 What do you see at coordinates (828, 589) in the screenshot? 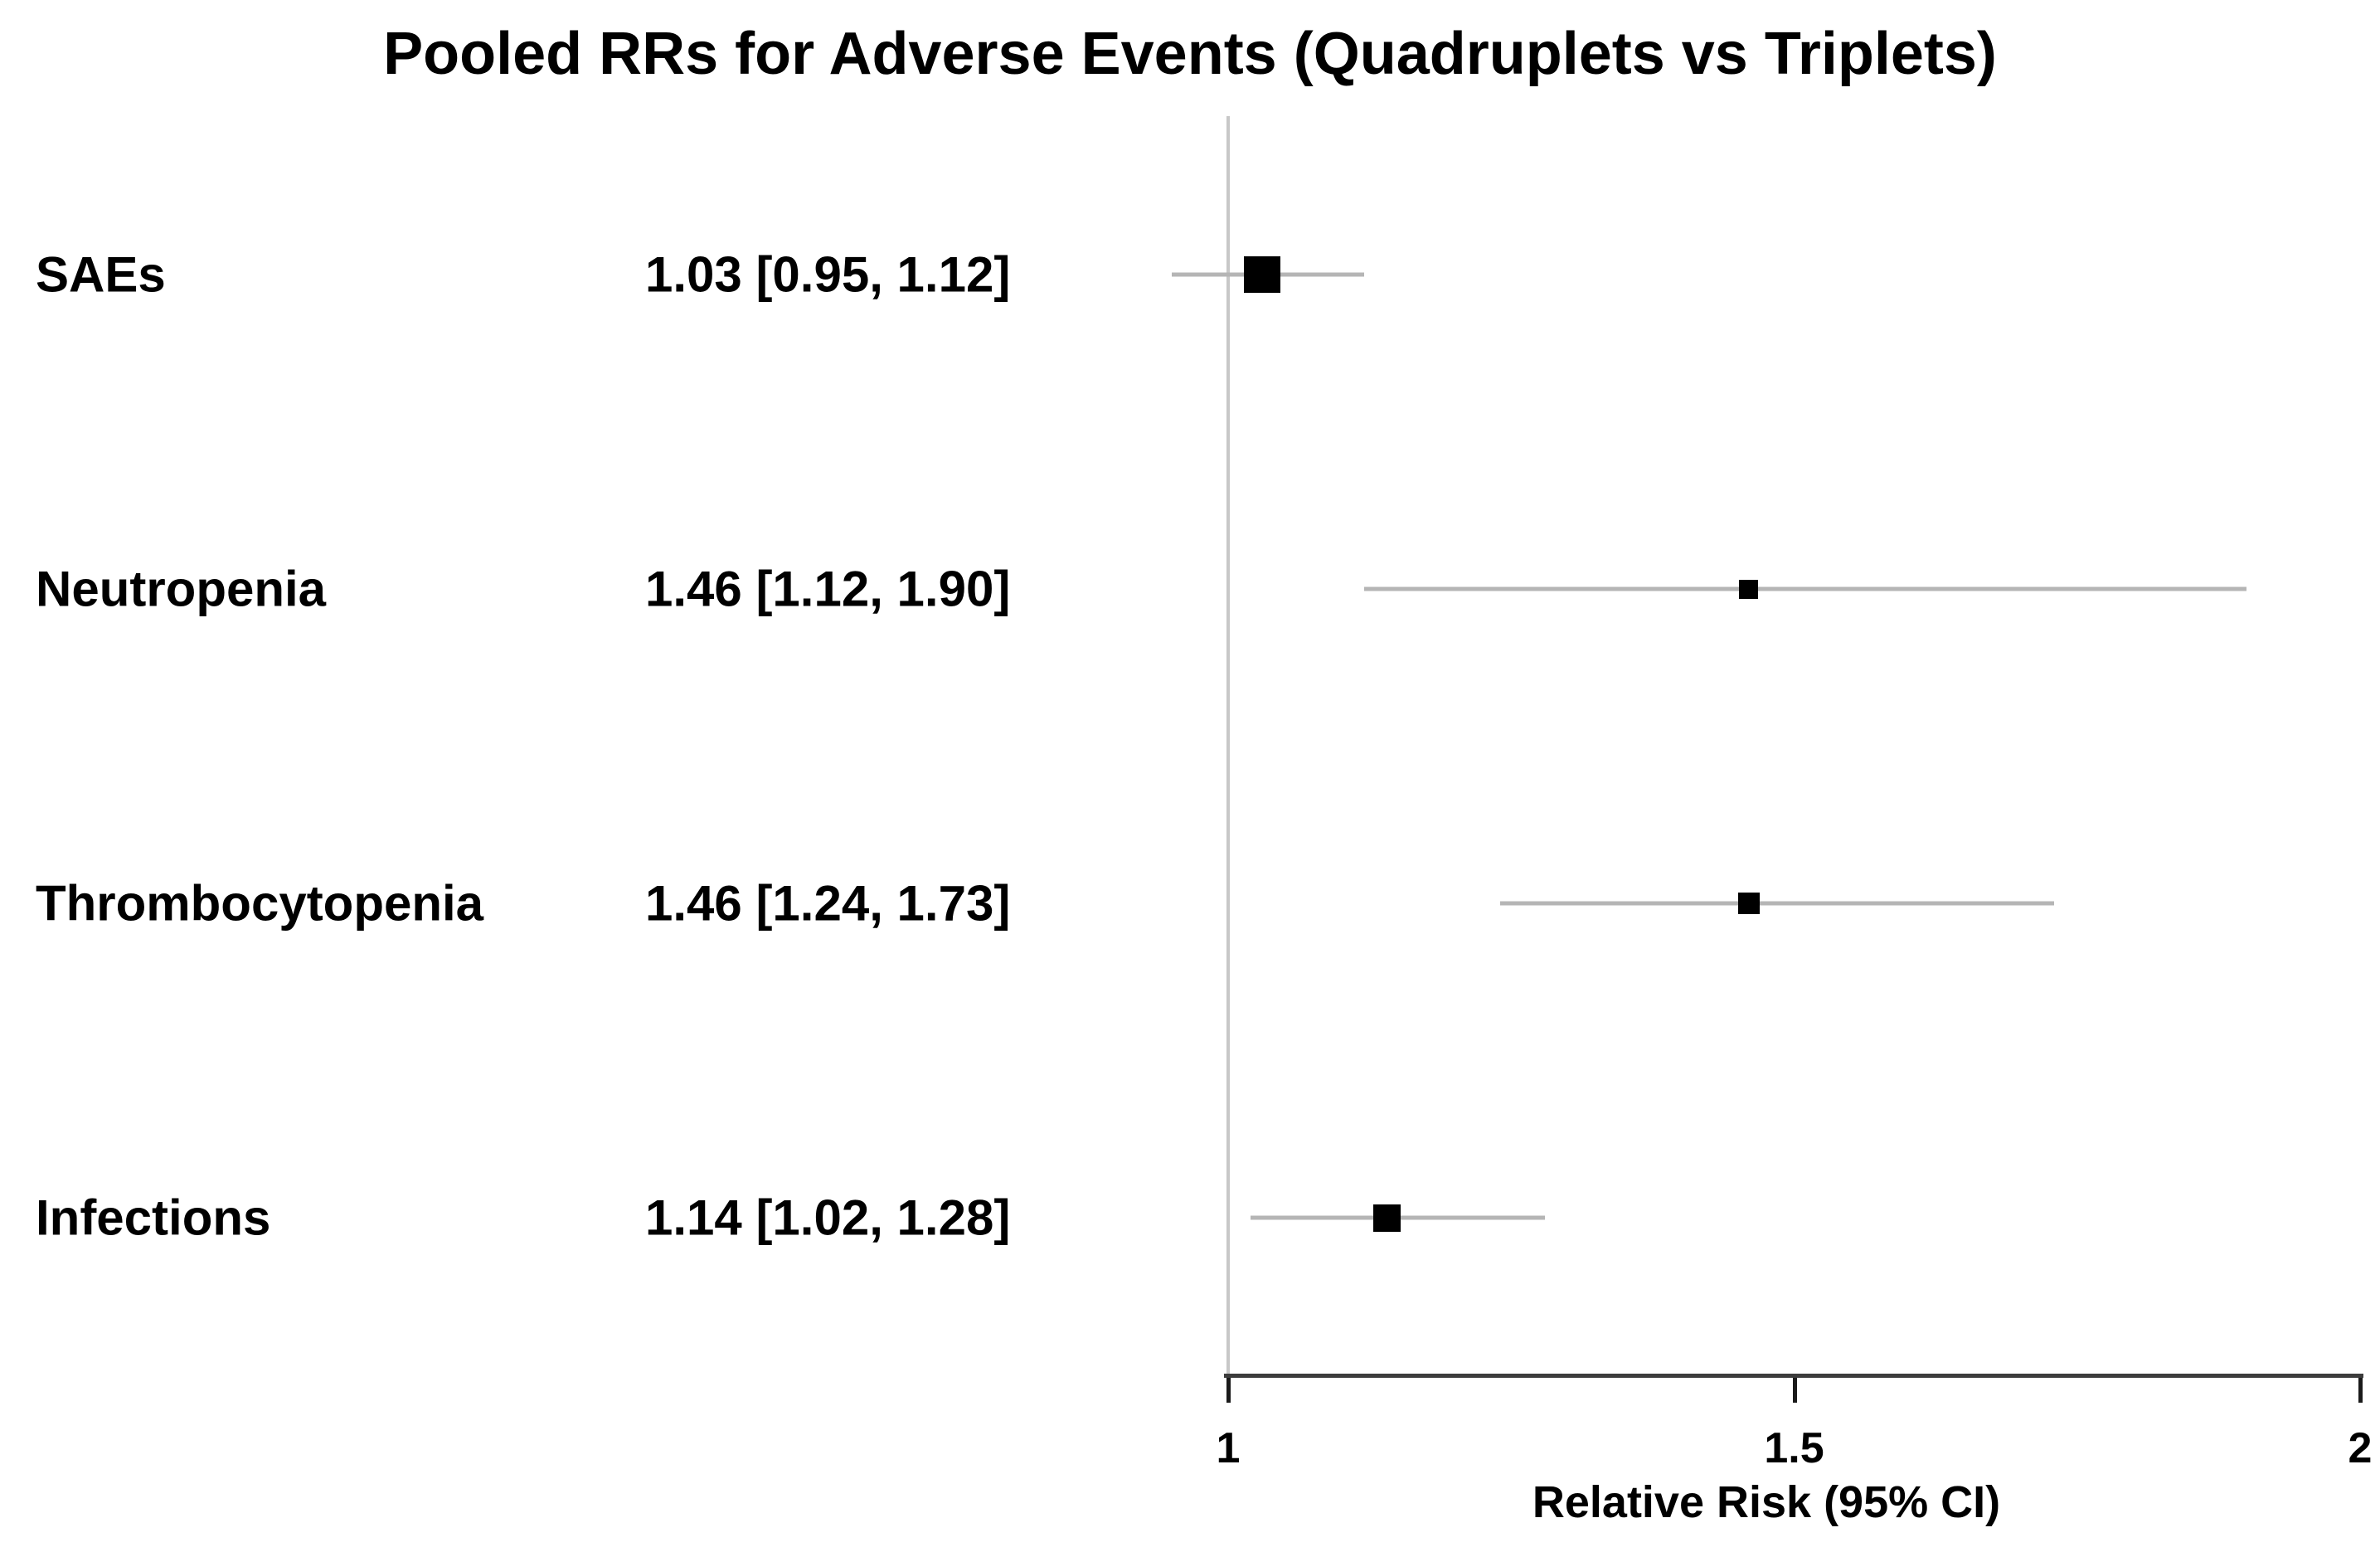
I see `row-estimate-text: 1.46 [1.12, 1.90]` at bounding box center [828, 589].